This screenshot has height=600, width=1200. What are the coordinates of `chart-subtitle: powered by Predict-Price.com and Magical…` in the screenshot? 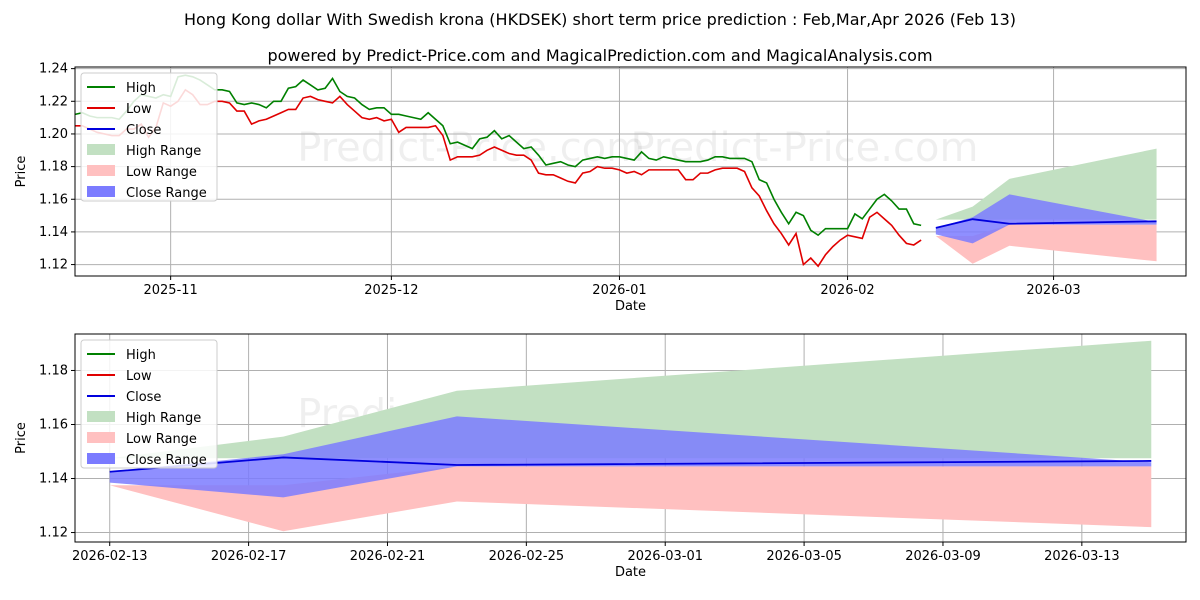 It's located at (600, 55).